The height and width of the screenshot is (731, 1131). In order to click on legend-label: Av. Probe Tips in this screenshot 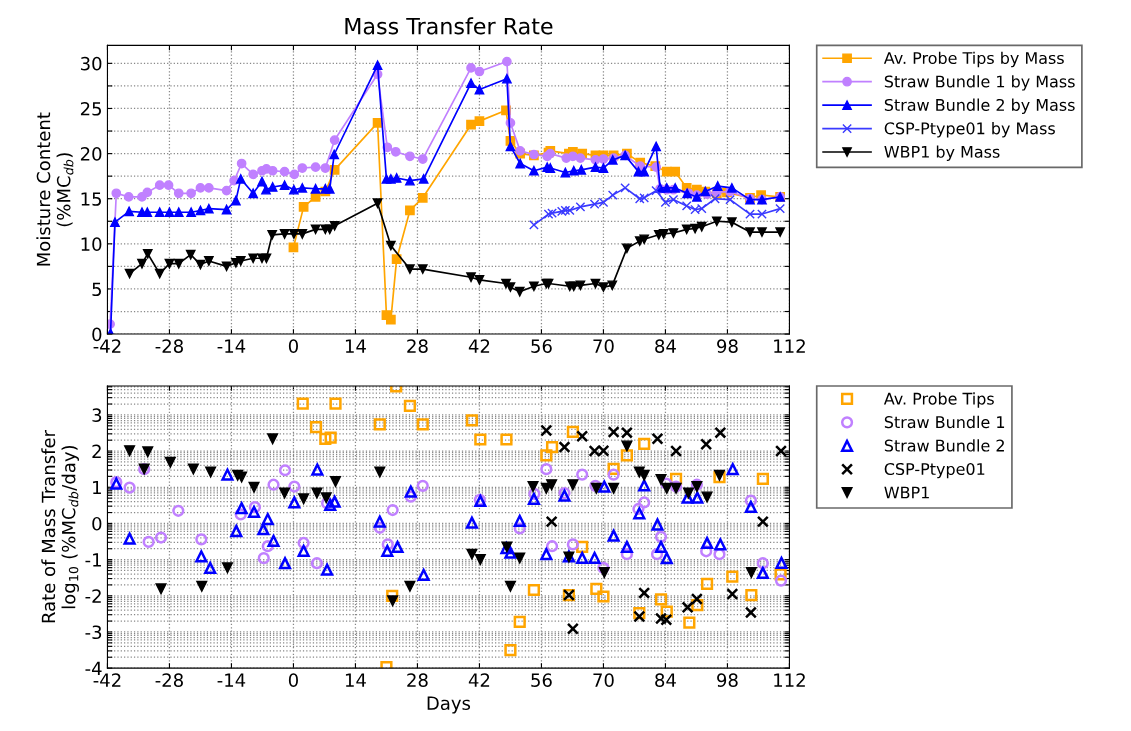, I will do `click(938, 400)`.